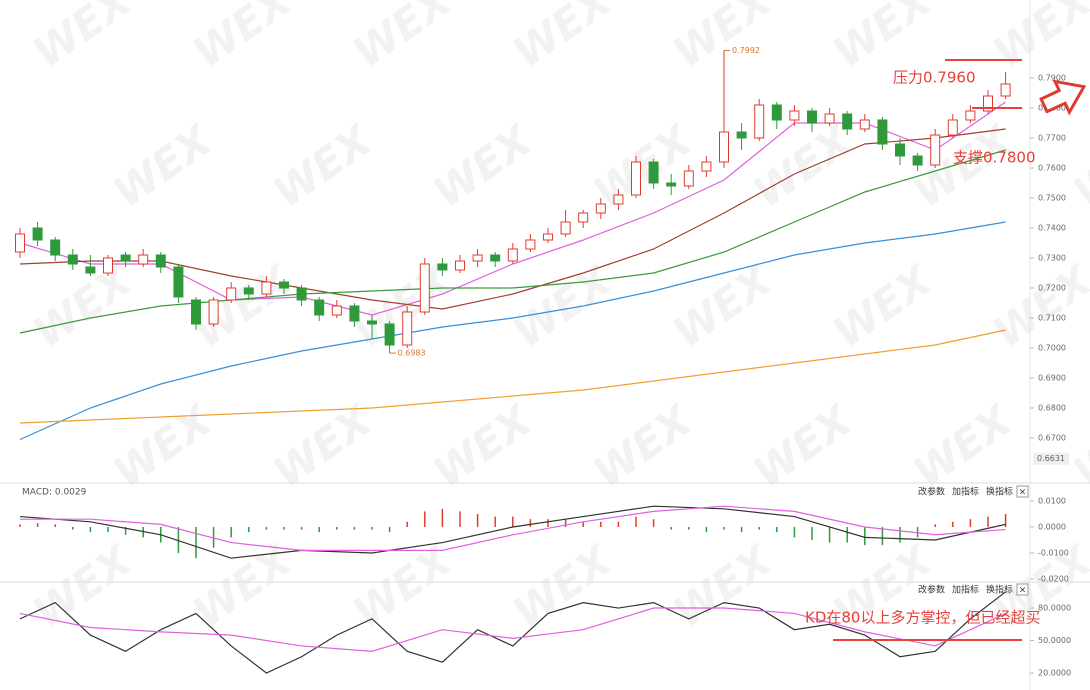 The width and height of the screenshot is (1090, 690). What do you see at coordinates (1054, 640) in the screenshot?
I see `y-tick-label: 50.0000` at bounding box center [1054, 640].